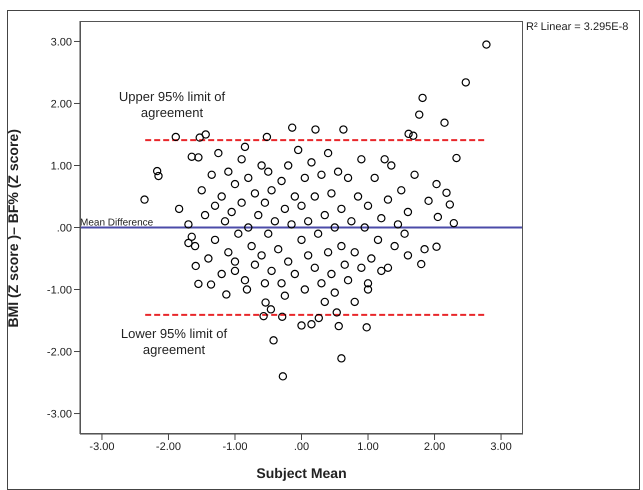 This screenshot has width=643, height=490. I want to click on x-tick-label: -3.00, so click(101, 446).